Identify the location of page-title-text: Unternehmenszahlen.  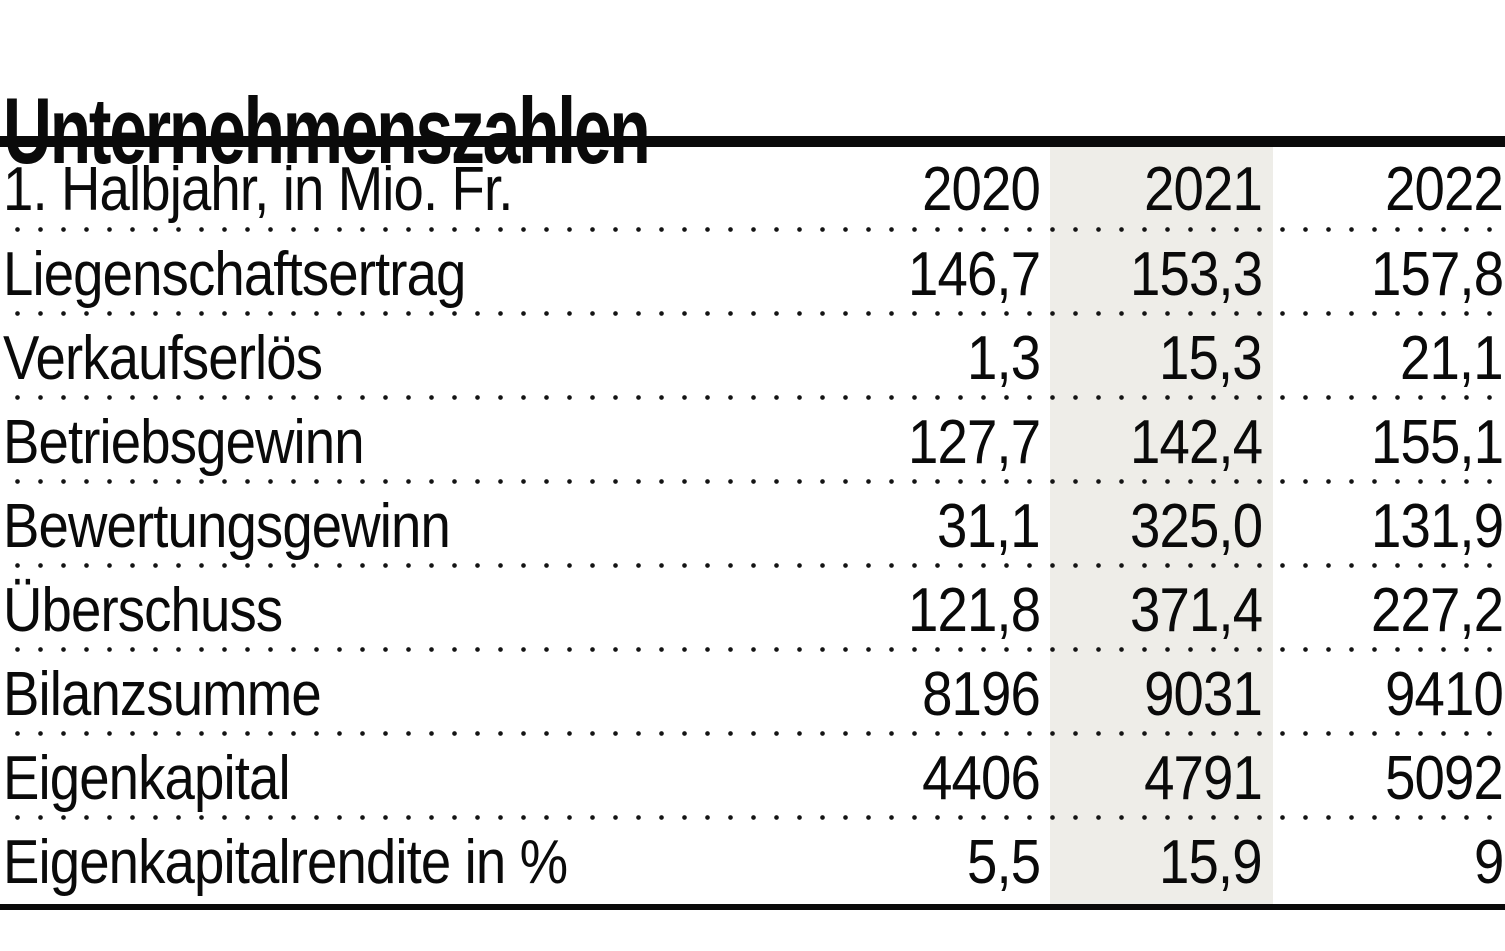
(327, 130).